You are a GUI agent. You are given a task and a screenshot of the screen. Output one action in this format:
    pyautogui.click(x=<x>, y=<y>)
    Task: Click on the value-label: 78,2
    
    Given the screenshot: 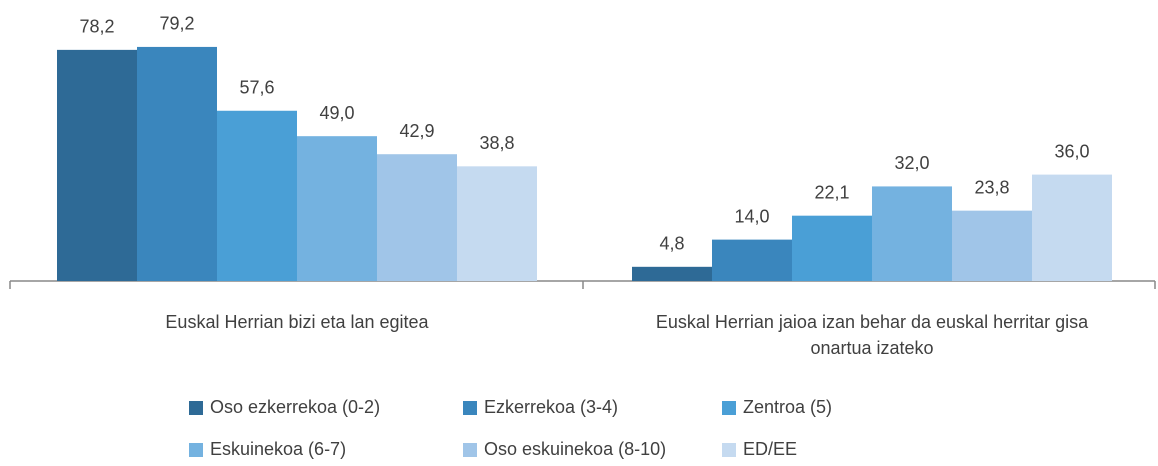 What is the action you would take?
    pyautogui.click(x=96, y=27)
    